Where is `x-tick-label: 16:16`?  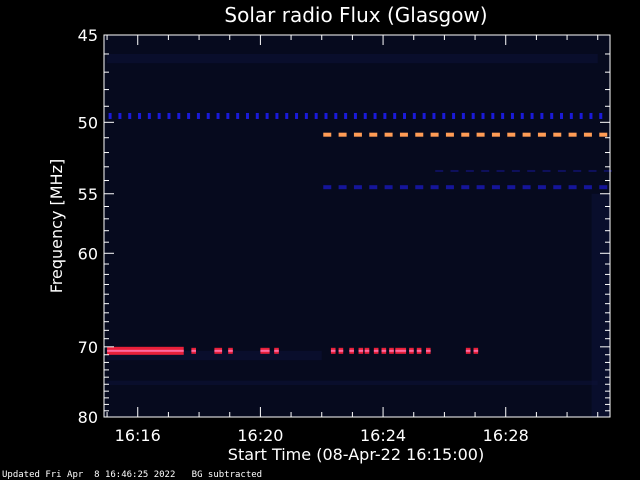
x-tick-label: 16:16 is located at coordinates (138, 435).